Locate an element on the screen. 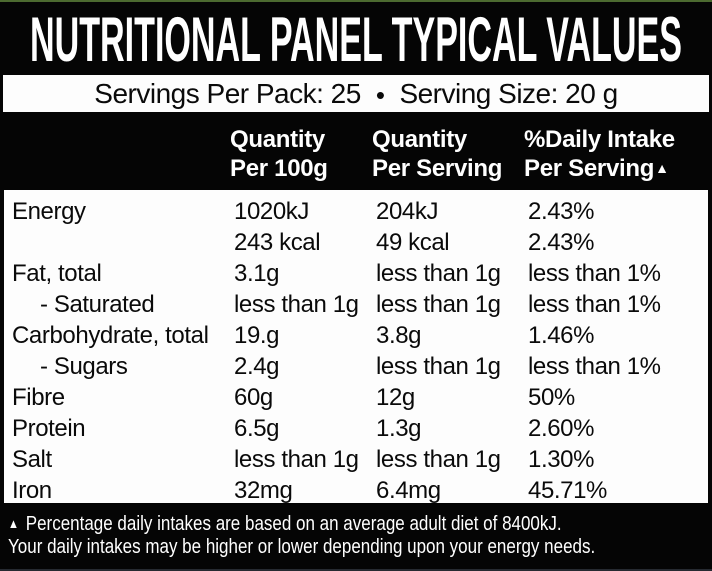 The image size is (712, 571). value-per-serving: 49 kcal is located at coordinates (413, 242).